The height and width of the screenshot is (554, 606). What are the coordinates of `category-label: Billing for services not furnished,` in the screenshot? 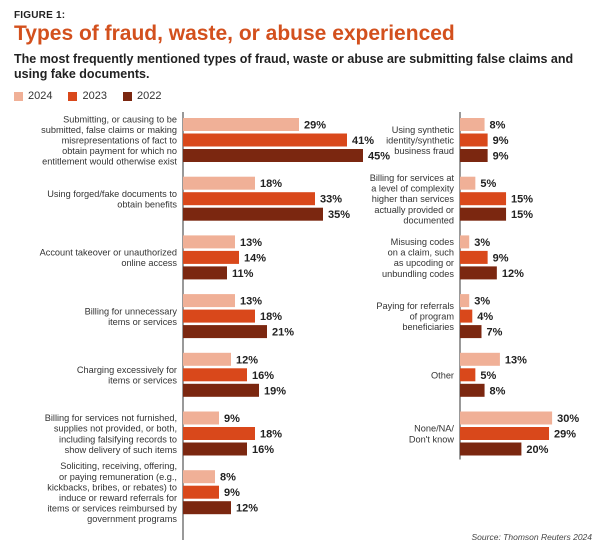 It's located at (111, 418).